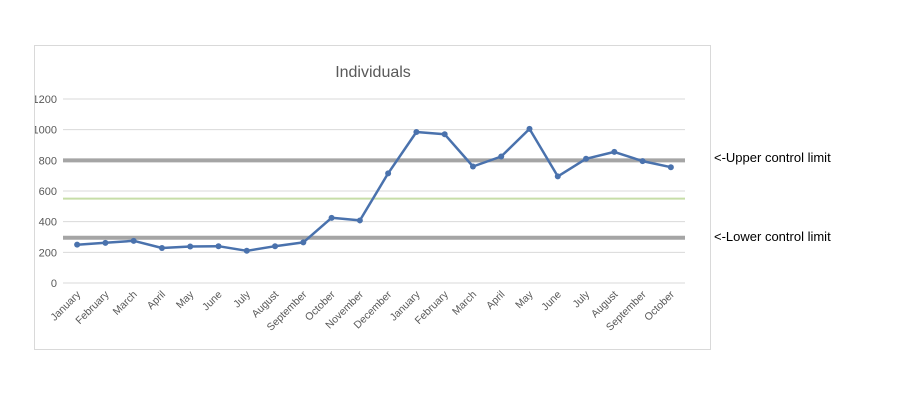 This screenshot has width=900, height=400. What do you see at coordinates (48, 223) in the screenshot?
I see `y-tick-label: 400` at bounding box center [48, 223].